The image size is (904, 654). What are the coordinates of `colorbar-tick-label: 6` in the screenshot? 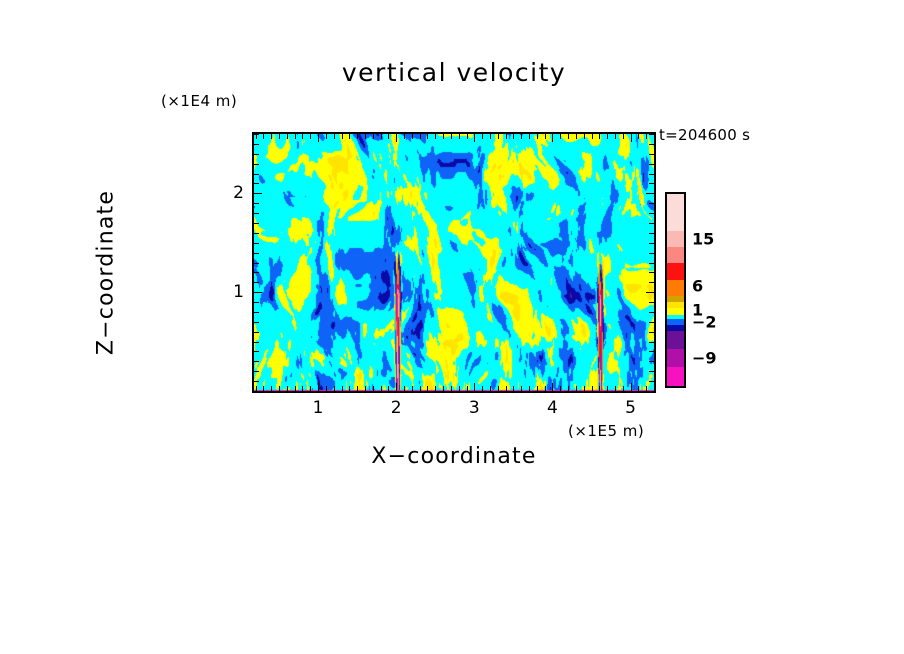 It's located at (698, 286).